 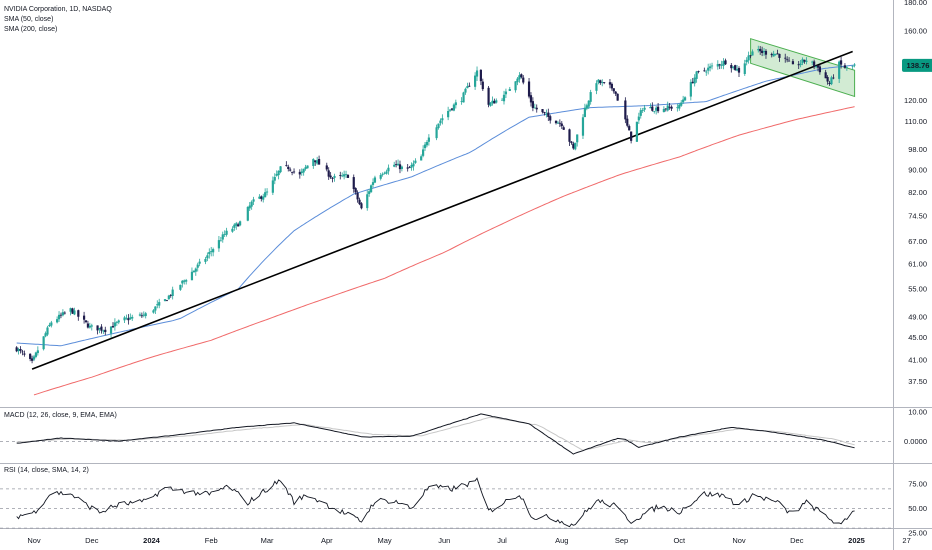 I want to click on rsi-line, so click(x=435, y=502).